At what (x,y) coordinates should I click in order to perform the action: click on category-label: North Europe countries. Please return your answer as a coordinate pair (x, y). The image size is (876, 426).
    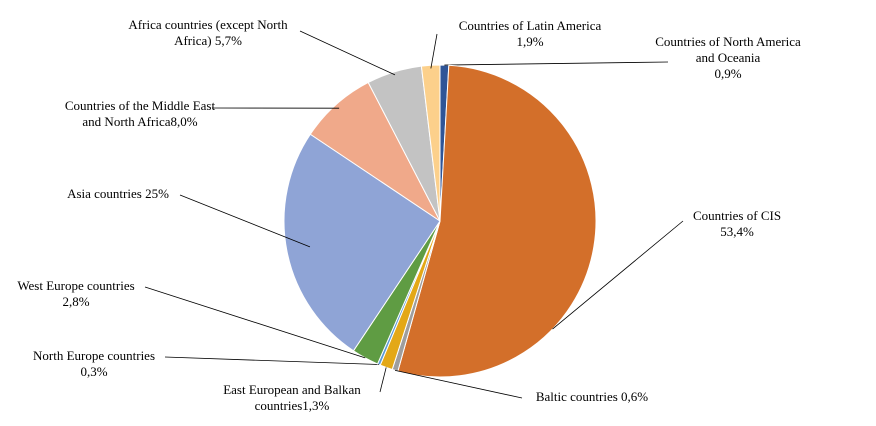
    Looking at the image, I should click on (94, 355).